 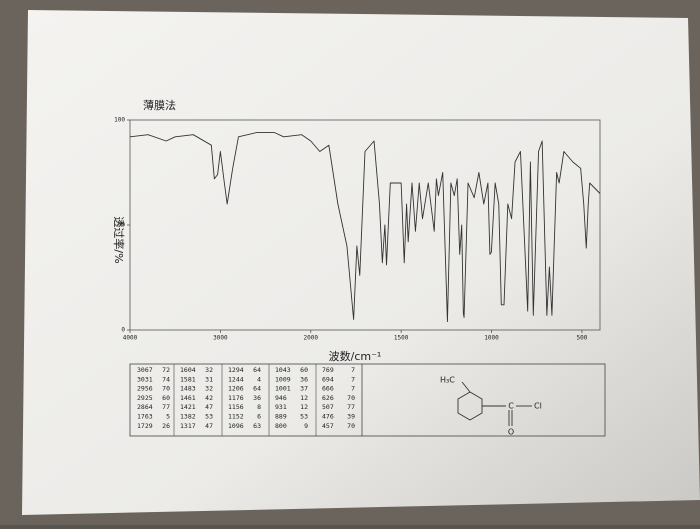 What do you see at coordinates (281, 407) in the screenshot?
I see `peak-wavenumber: 931` at bounding box center [281, 407].